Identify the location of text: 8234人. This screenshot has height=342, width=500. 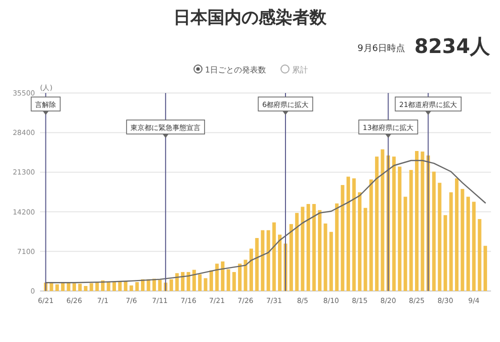
(452, 46).